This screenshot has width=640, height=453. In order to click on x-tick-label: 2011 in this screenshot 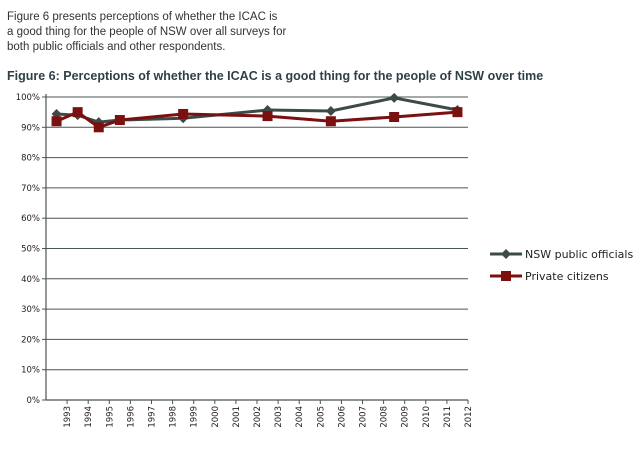, I will do `click(448, 417)`.